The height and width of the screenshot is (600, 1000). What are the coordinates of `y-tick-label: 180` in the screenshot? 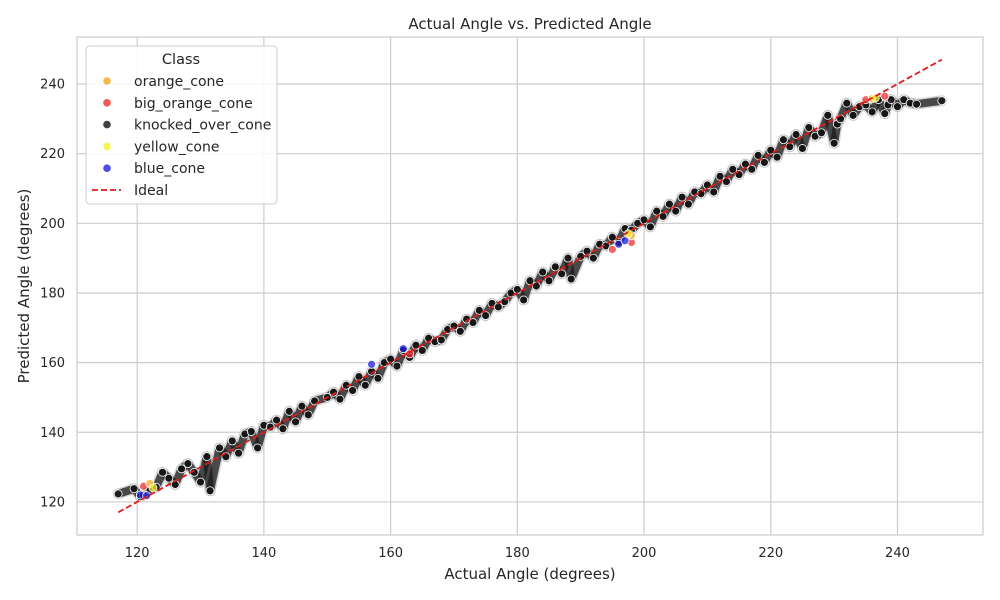 It's located at (52, 293).